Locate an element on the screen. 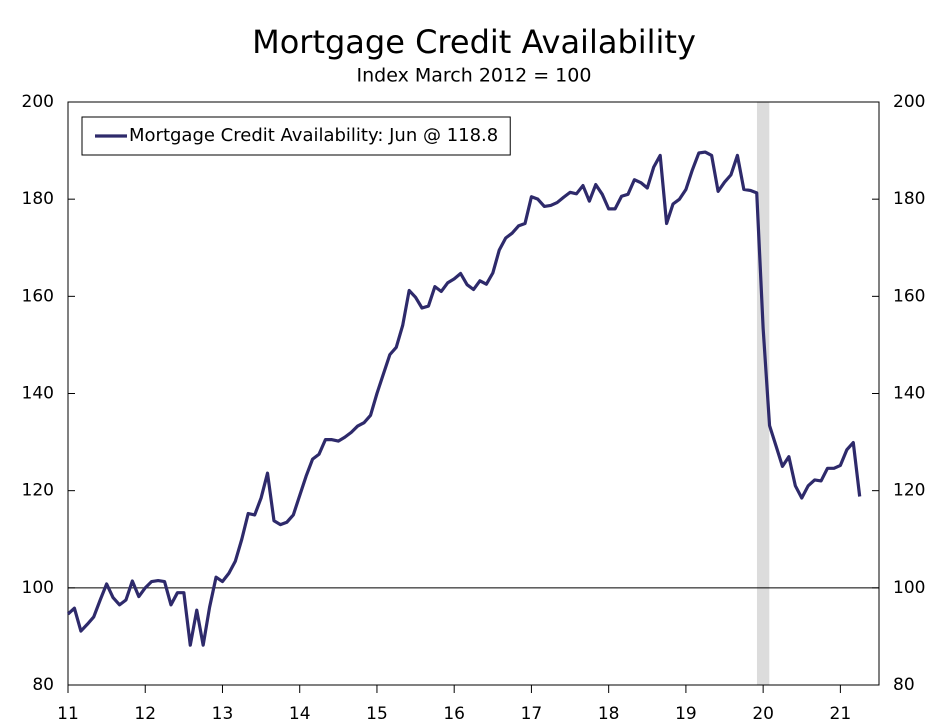  y2-tick-label: 140 is located at coordinates (909, 394).